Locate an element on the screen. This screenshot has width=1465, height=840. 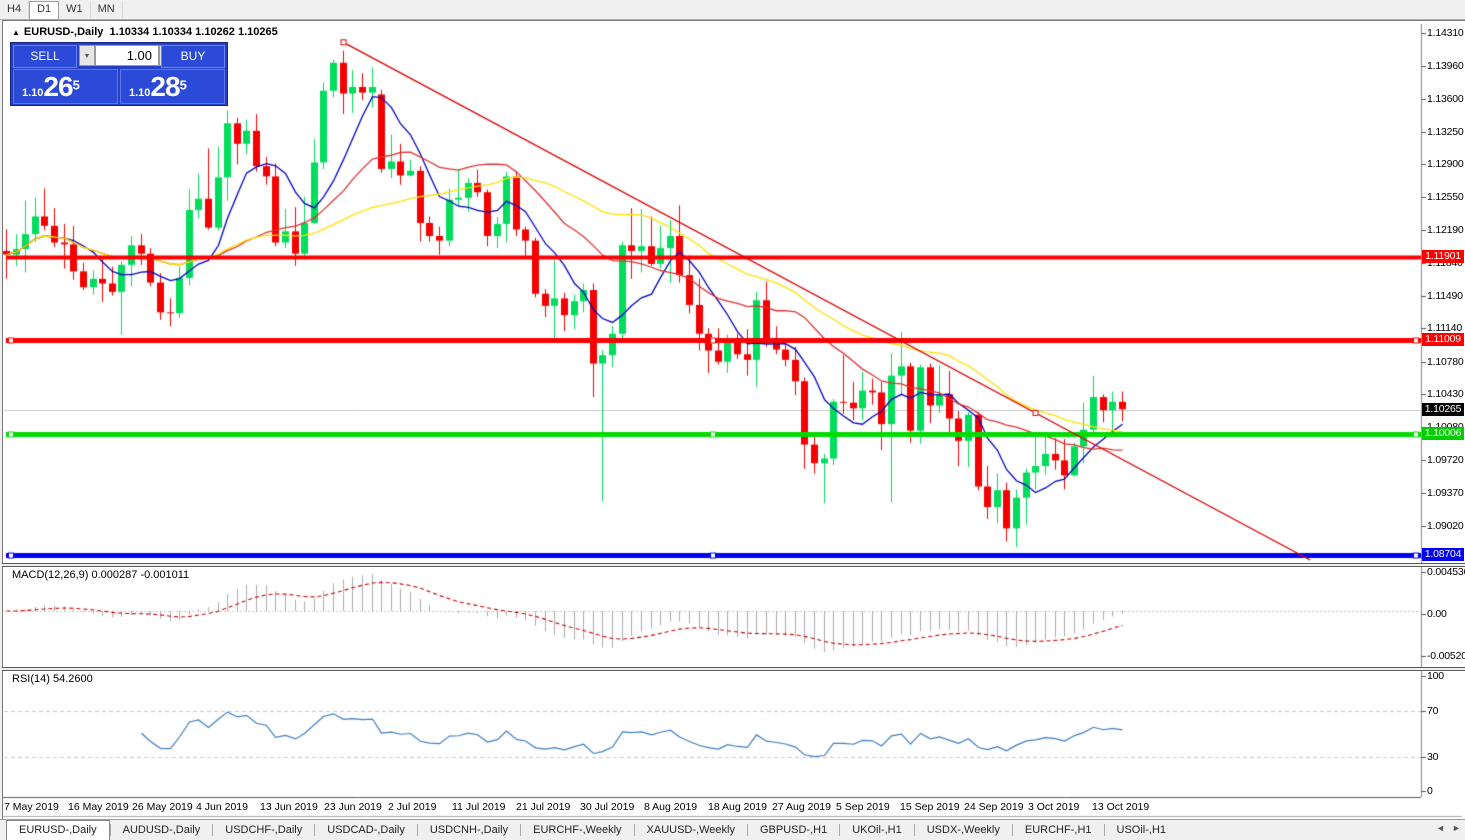
price-tick: 1.13960 is located at coordinates (1445, 65).